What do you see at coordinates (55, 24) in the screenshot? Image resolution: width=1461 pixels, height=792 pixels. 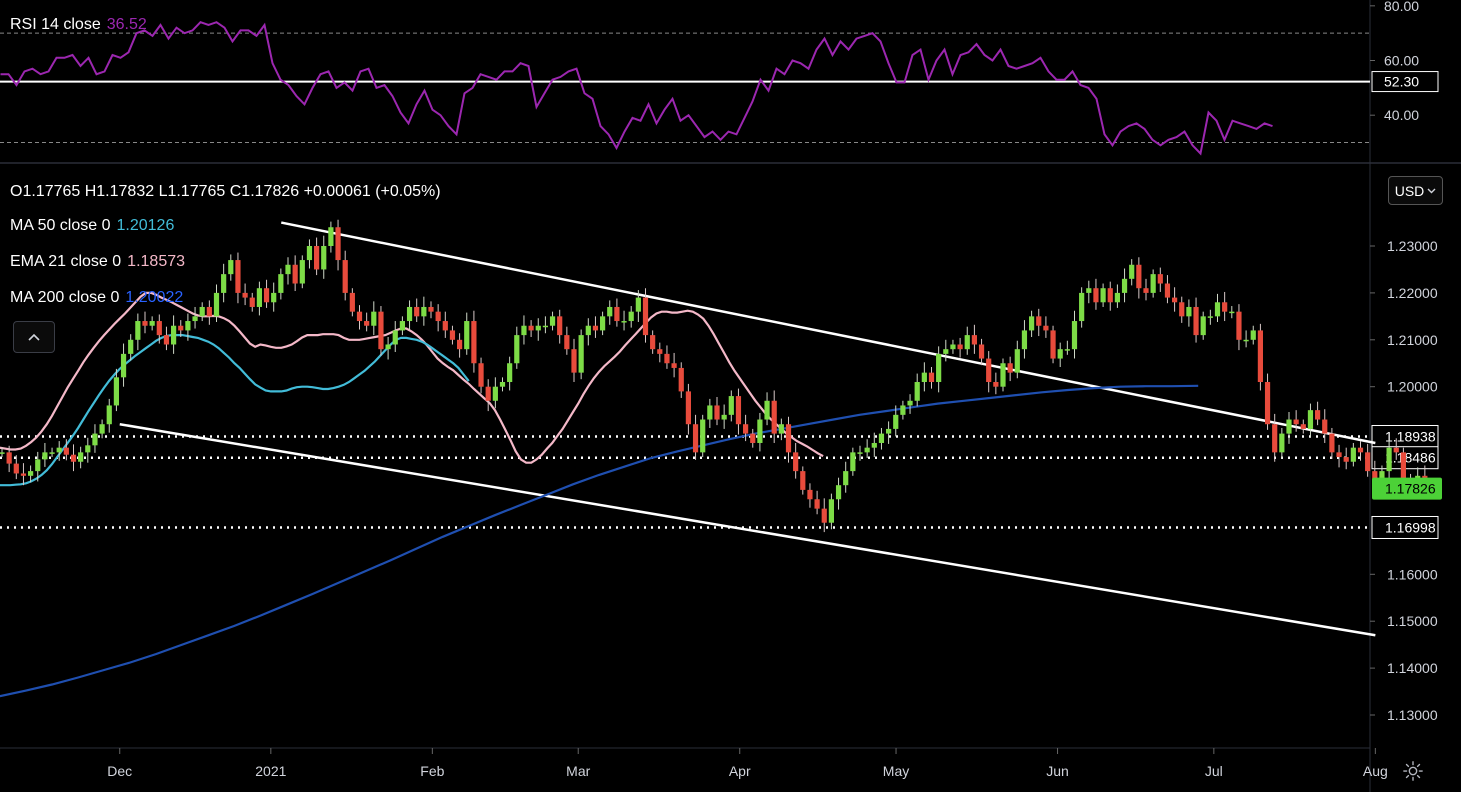 I see `rsi-legend-label: RSI 14 close` at bounding box center [55, 24].